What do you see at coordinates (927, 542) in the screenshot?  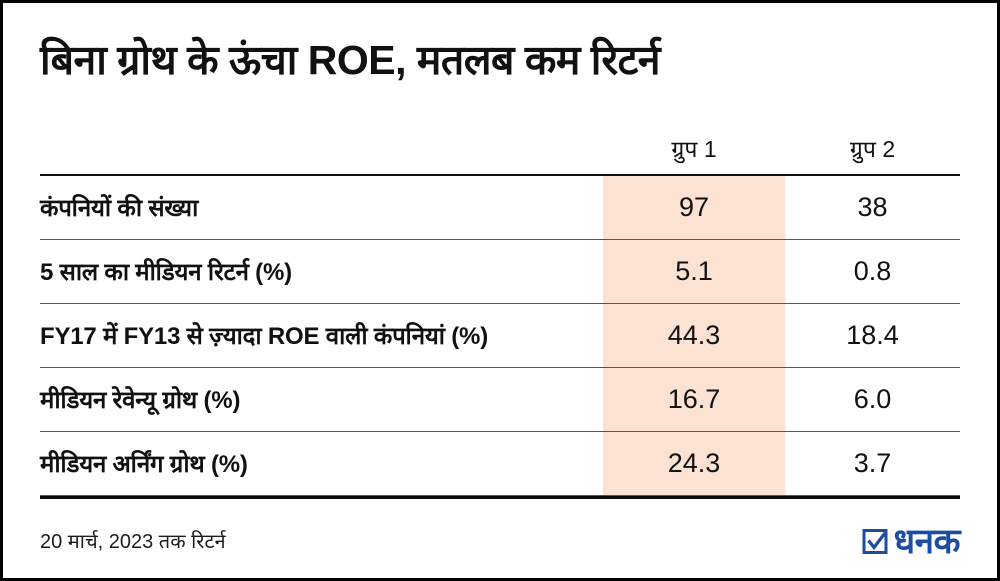 I see `logo-wordmark: धनक` at bounding box center [927, 542].